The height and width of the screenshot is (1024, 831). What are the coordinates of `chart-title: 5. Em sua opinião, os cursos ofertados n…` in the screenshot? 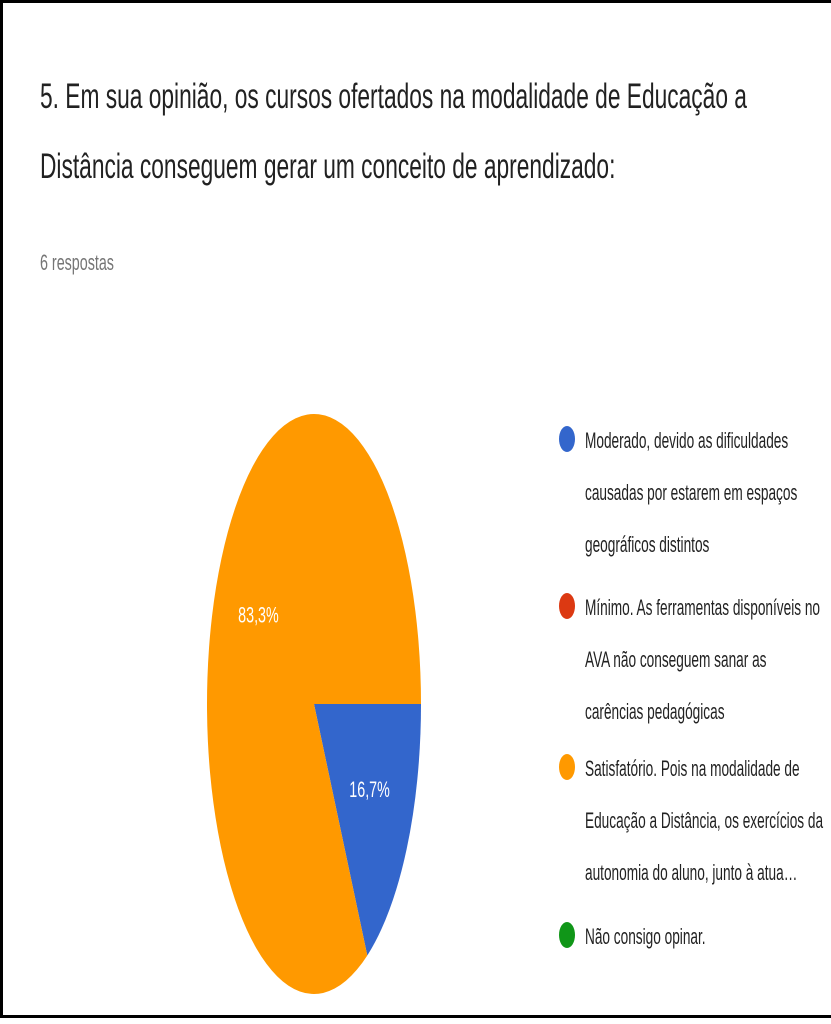 It's located at (393, 131).